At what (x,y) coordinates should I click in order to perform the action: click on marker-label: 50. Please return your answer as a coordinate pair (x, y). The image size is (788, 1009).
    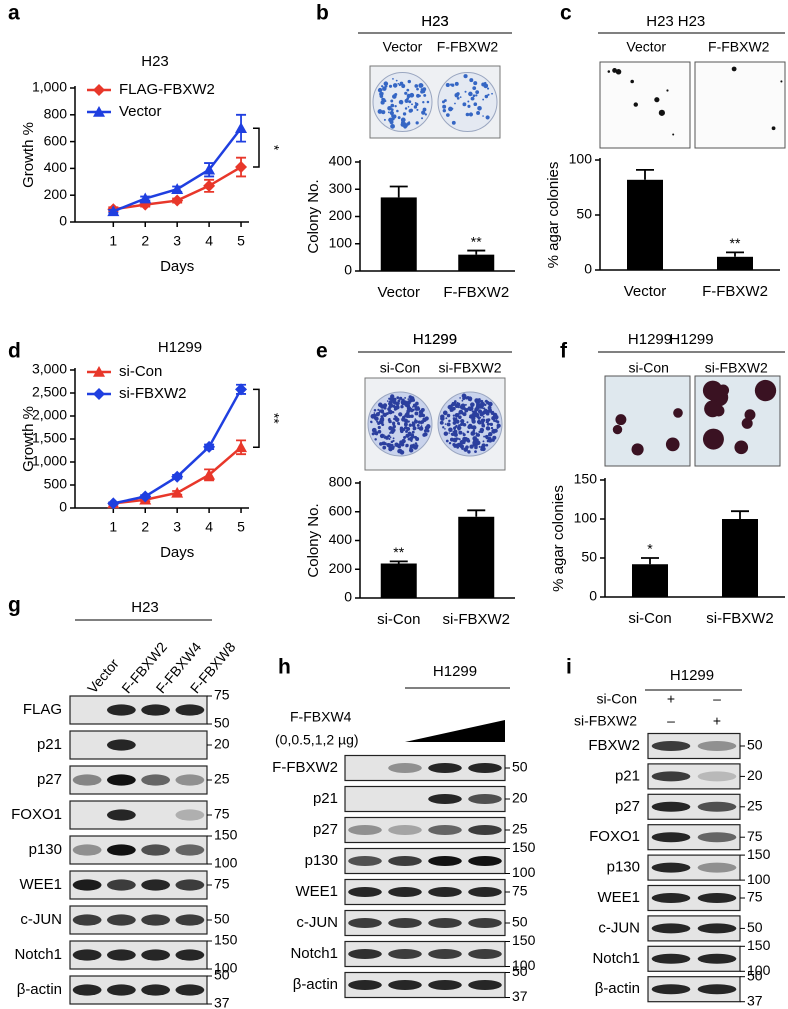
    Looking at the image, I should click on (755, 927).